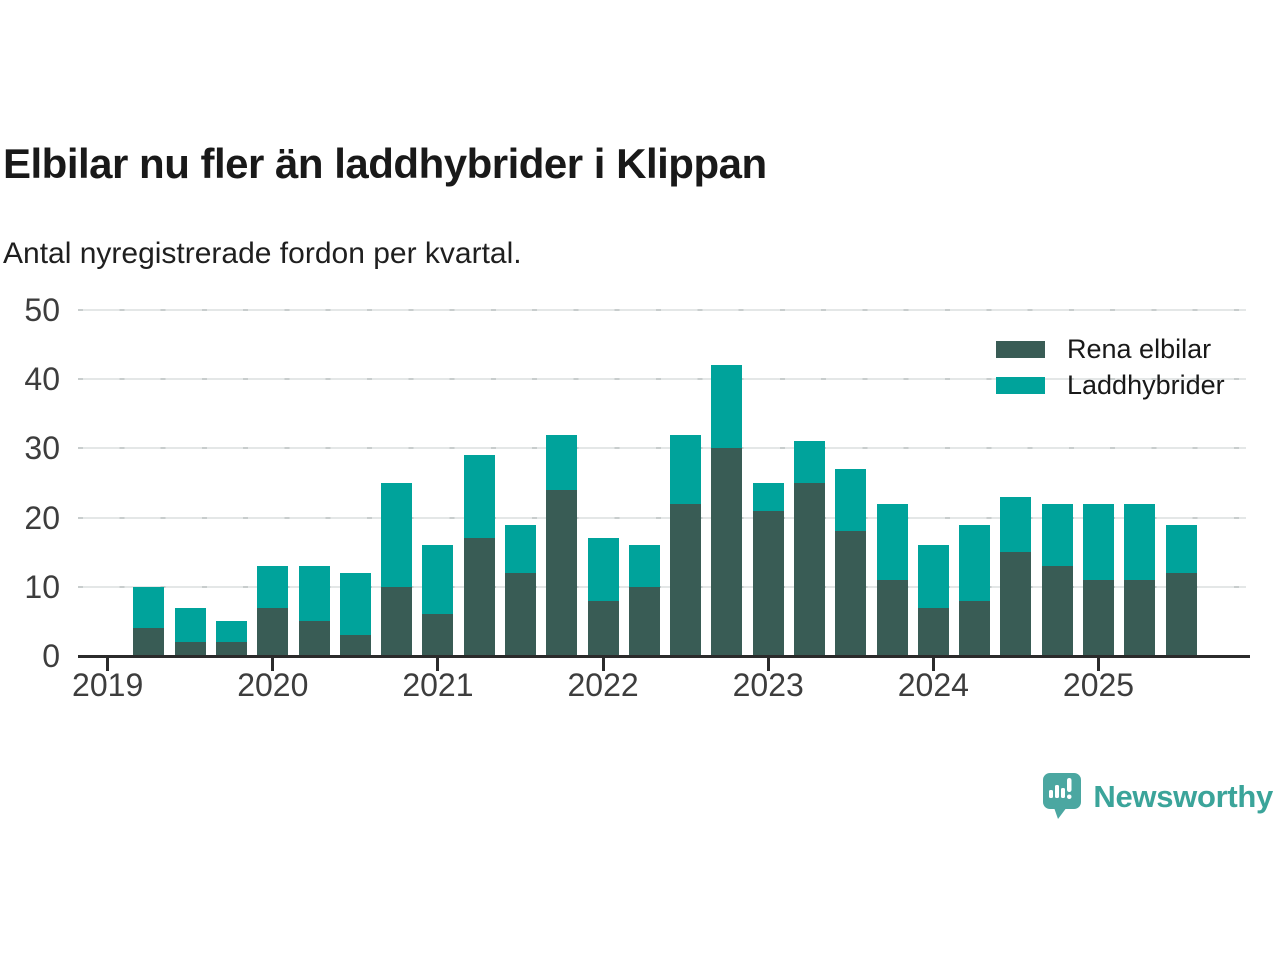 The image size is (1280, 960). What do you see at coordinates (892, 541) in the screenshot?
I see `bar-segment-laddhybrider-2023-q4` at bounding box center [892, 541].